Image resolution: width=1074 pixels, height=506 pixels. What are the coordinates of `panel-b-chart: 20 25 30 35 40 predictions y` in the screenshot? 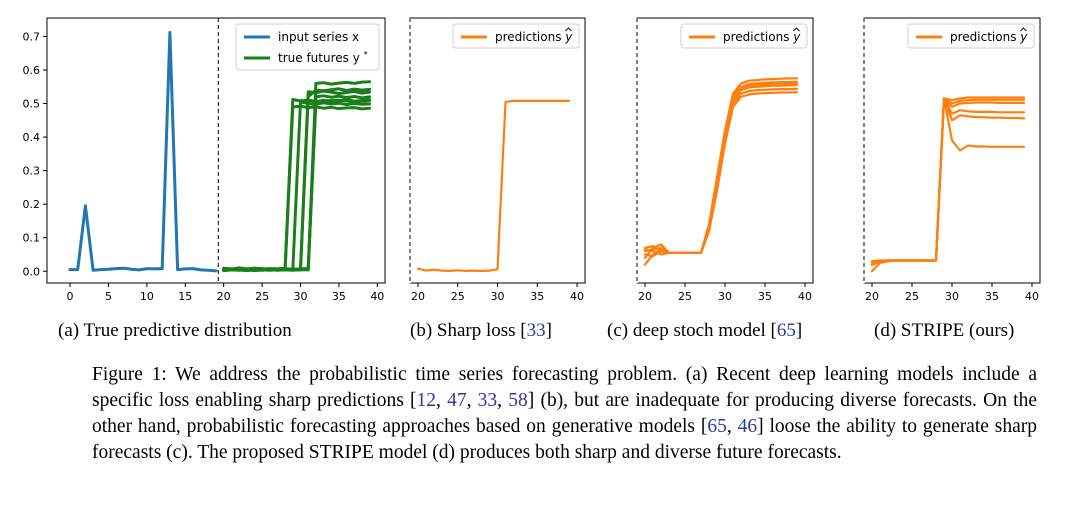 It's located at (497, 160).